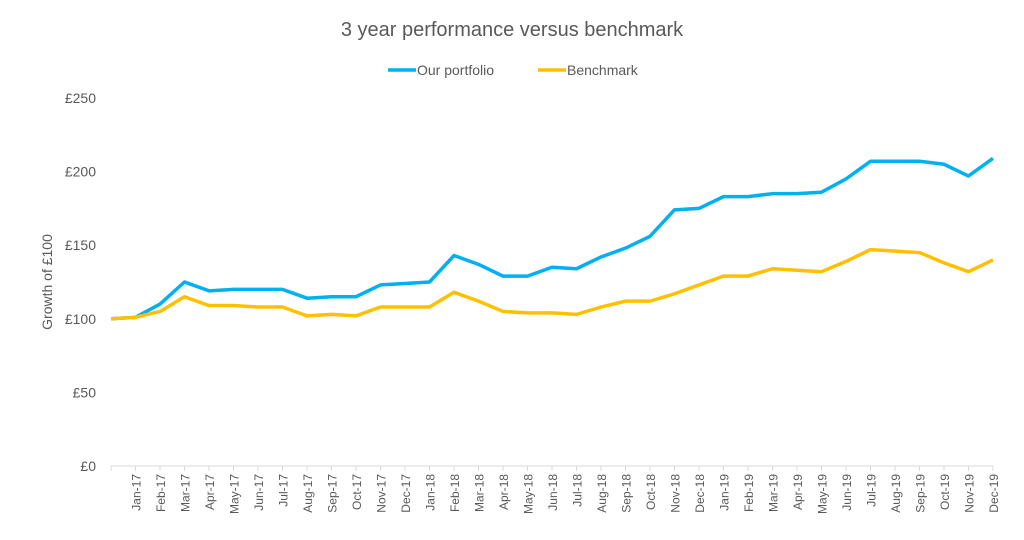 The width and height of the screenshot is (1024, 540). What do you see at coordinates (798, 492) in the screenshot?
I see `x-tick-label: Apr-19` at bounding box center [798, 492].